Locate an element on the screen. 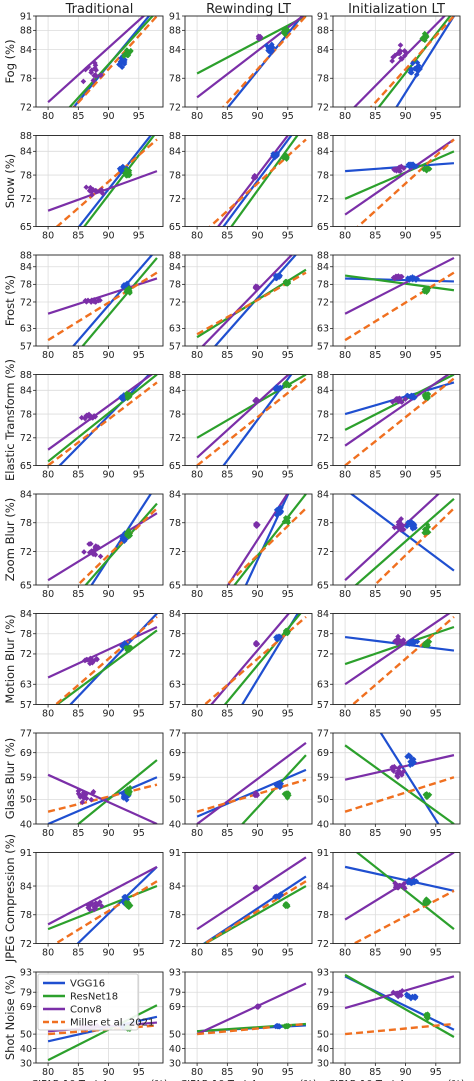 This screenshot has width=474, height=1081. y-tick-label: 88 is located at coordinates (26, 375).